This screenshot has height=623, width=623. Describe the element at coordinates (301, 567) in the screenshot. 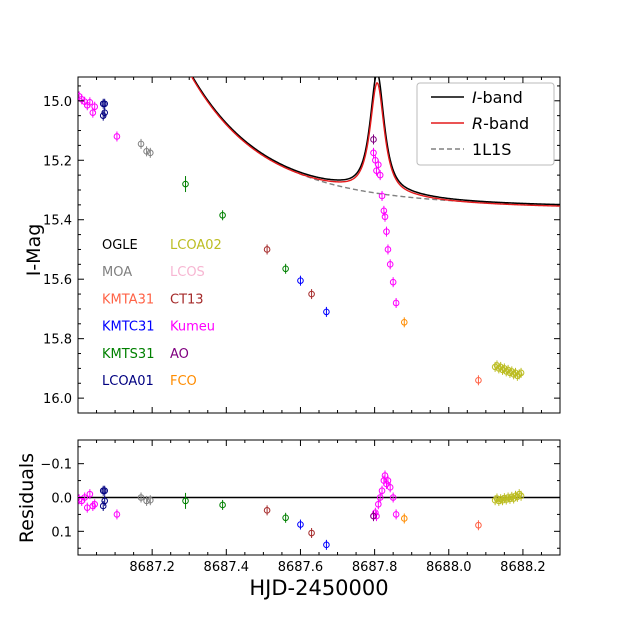

I see `x-tick-label: 8687.6` at that location.